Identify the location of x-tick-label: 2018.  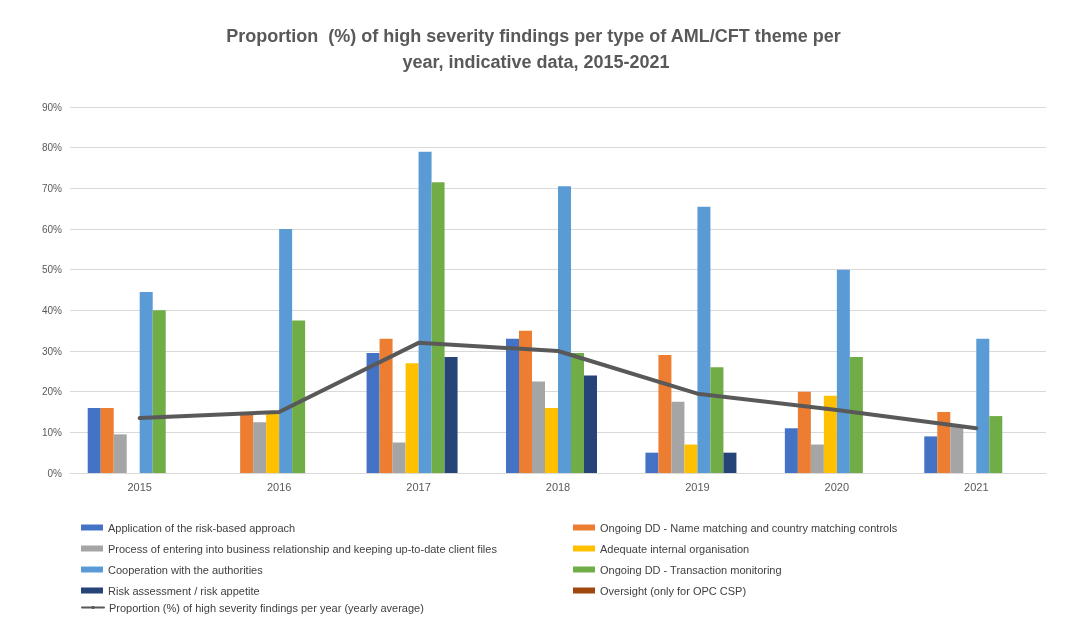
(558, 486).